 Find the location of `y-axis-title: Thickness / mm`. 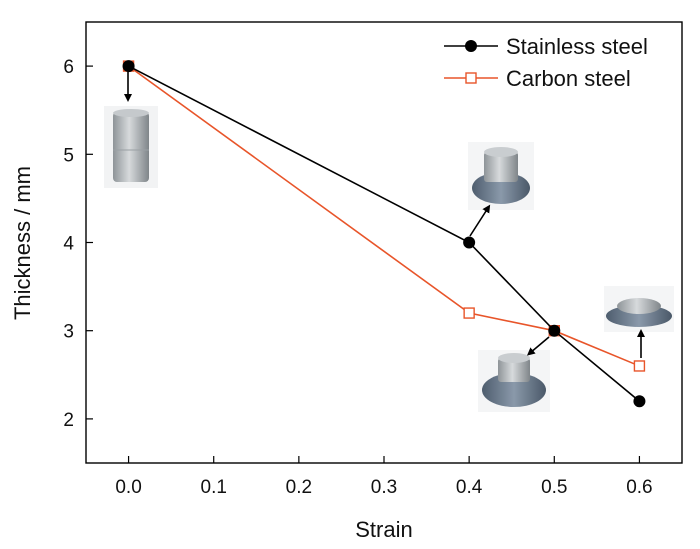

y-axis-title: Thickness / mm is located at coordinates (22, 243).